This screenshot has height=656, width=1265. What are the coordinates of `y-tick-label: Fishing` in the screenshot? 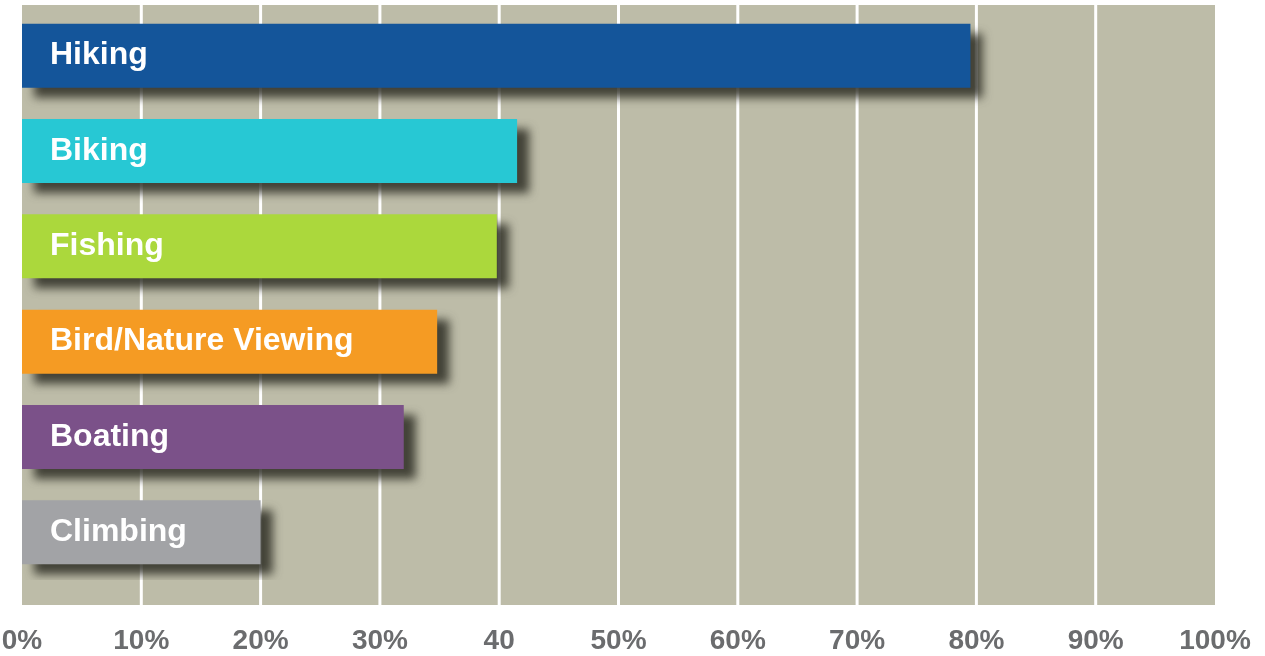 It's located at (107, 244).